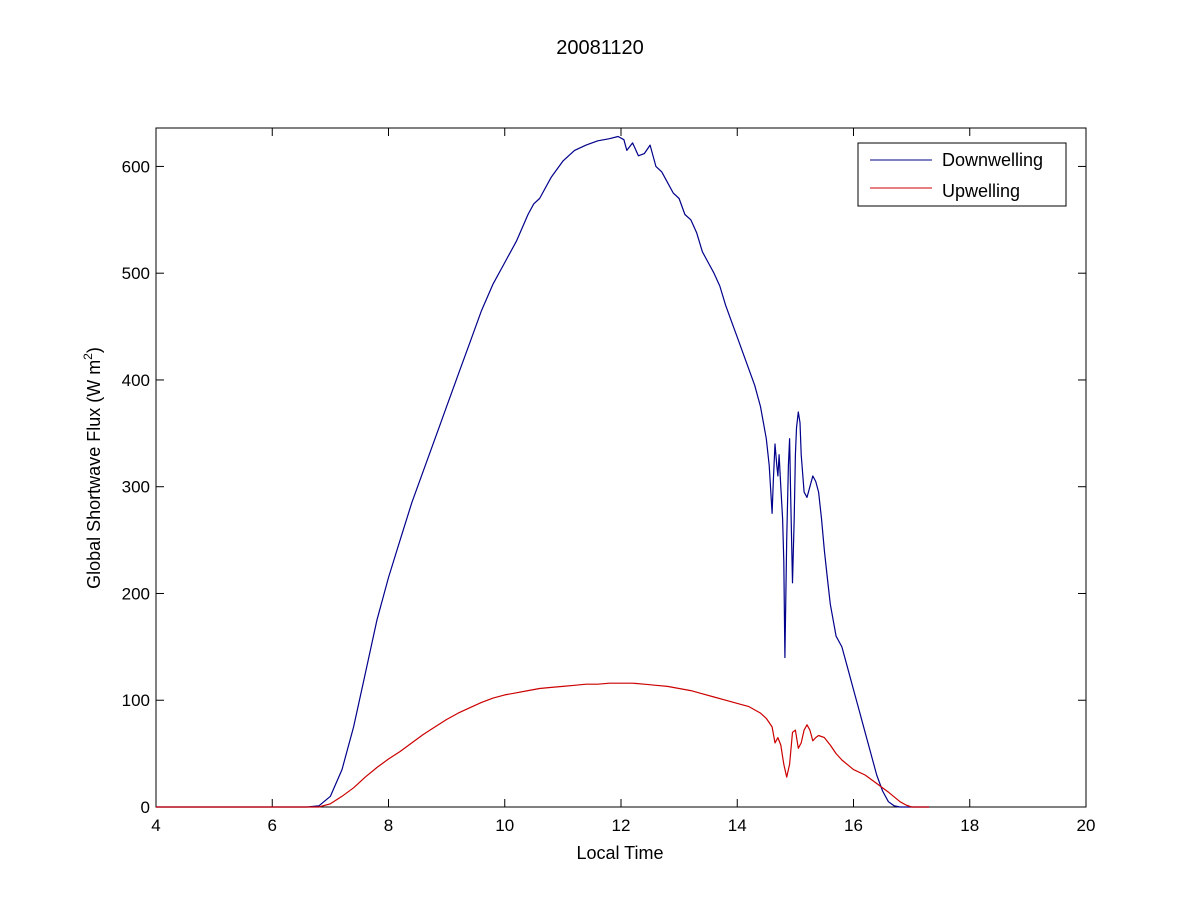 This screenshot has width=1200, height=900. I want to click on series-line-upwelling, so click(543, 745).